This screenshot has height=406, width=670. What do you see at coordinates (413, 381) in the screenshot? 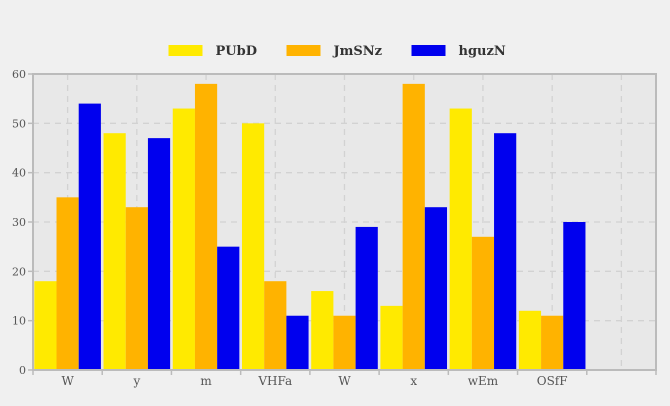
I see `x-category-label: x` at bounding box center [413, 381].